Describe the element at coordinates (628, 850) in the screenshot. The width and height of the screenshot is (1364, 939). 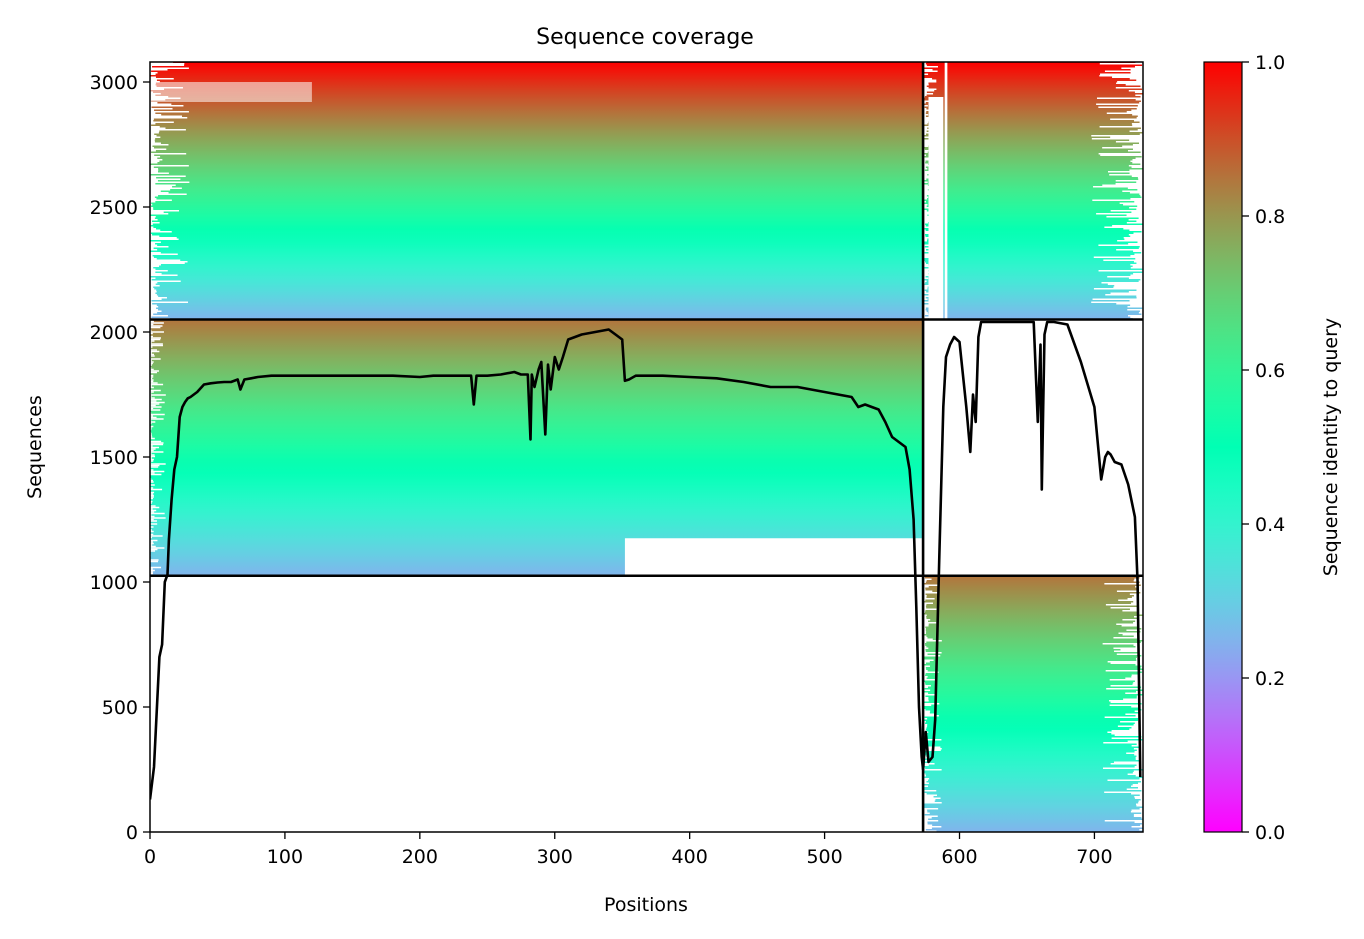
I see `x-axis: 0 100 200 300 400 500 600 700` at that location.